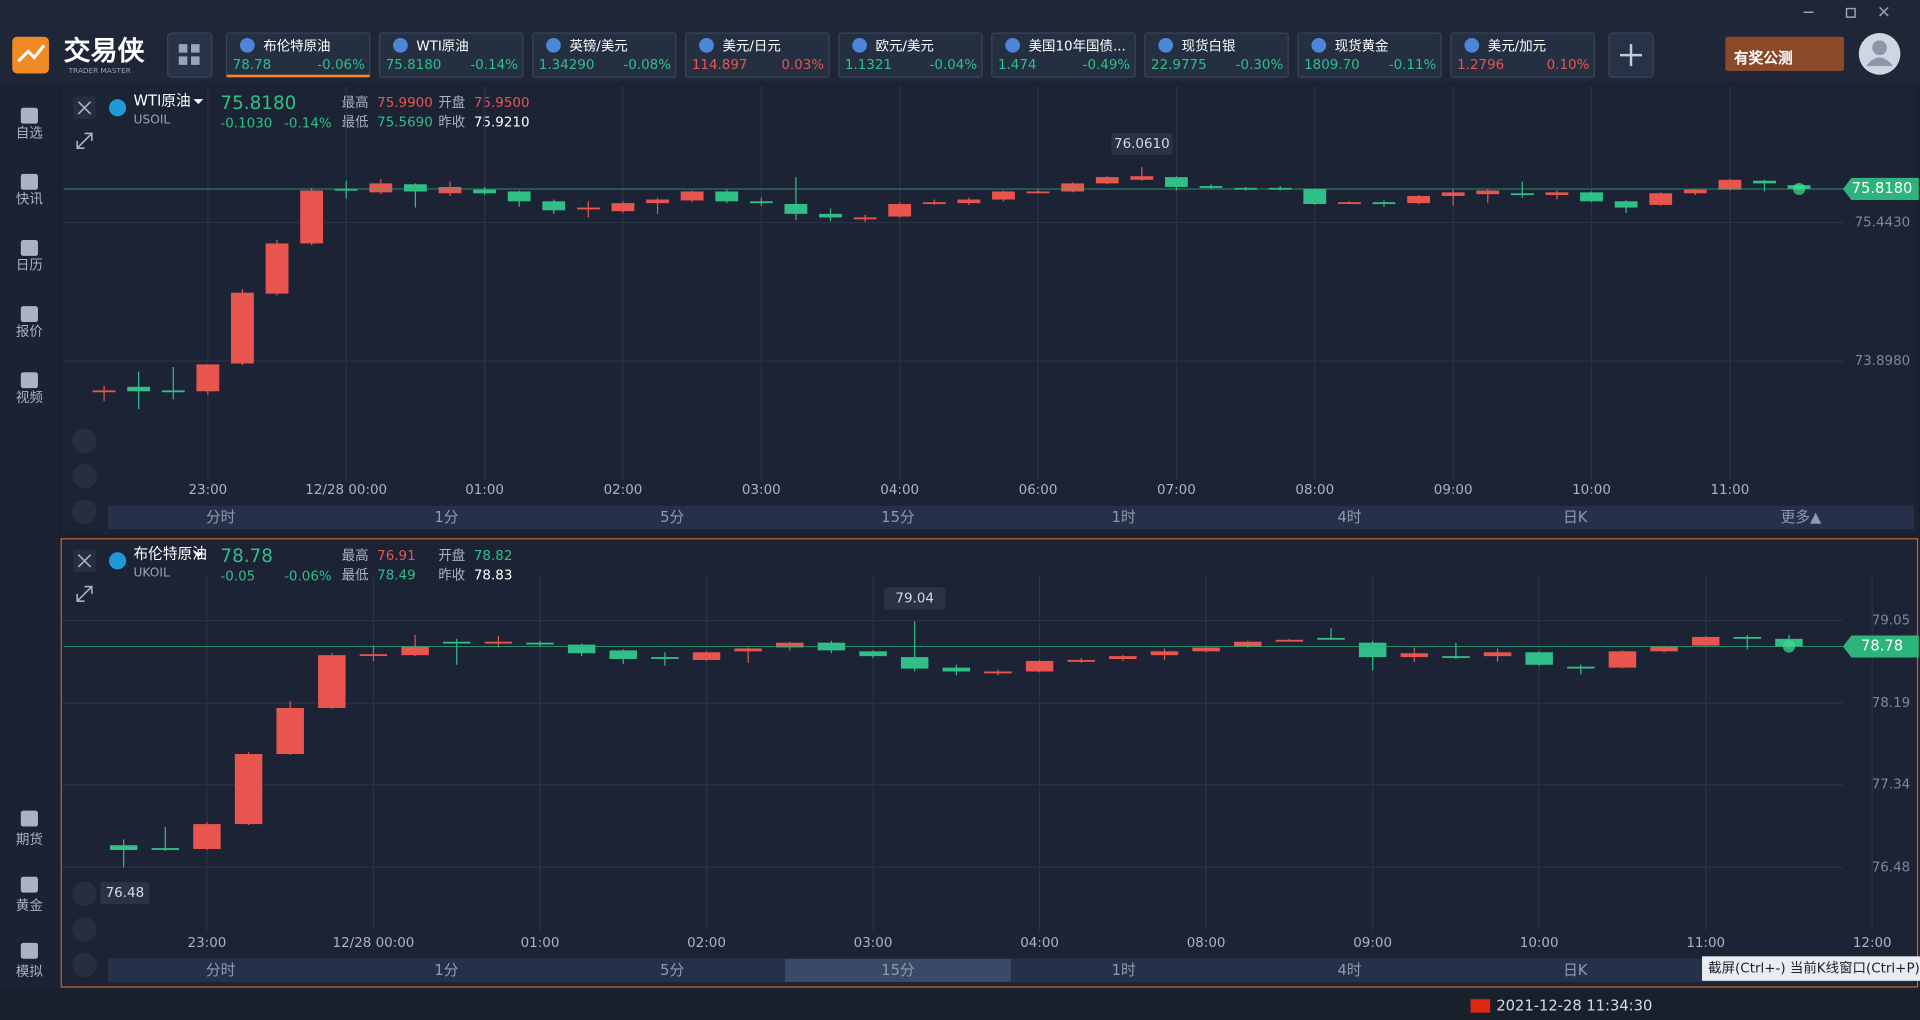 The height and width of the screenshot is (1020, 1920). Describe the element at coordinates (502, 122) in the screenshot. I see `stat-value: 75.9210` at that location.